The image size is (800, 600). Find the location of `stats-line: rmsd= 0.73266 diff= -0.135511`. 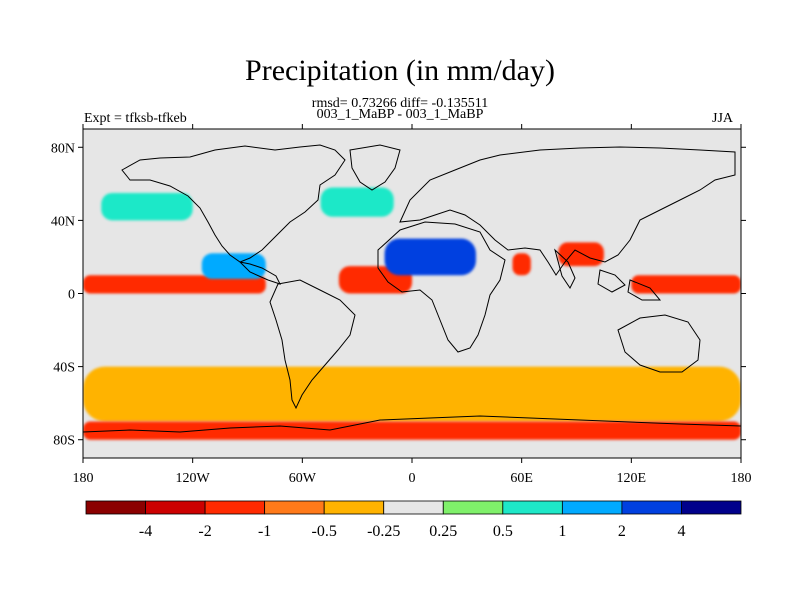

stats-line: rmsd= 0.73266 diff= -0.135511 is located at coordinates (400, 103).